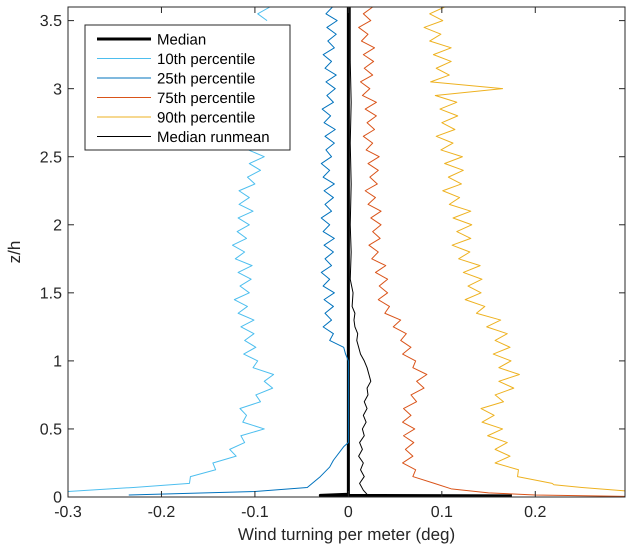 This screenshot has height=548, width=626. Describe the element at coordinates (57, 361) in the screenshot. I see `y-tick-label: 1` at that location.